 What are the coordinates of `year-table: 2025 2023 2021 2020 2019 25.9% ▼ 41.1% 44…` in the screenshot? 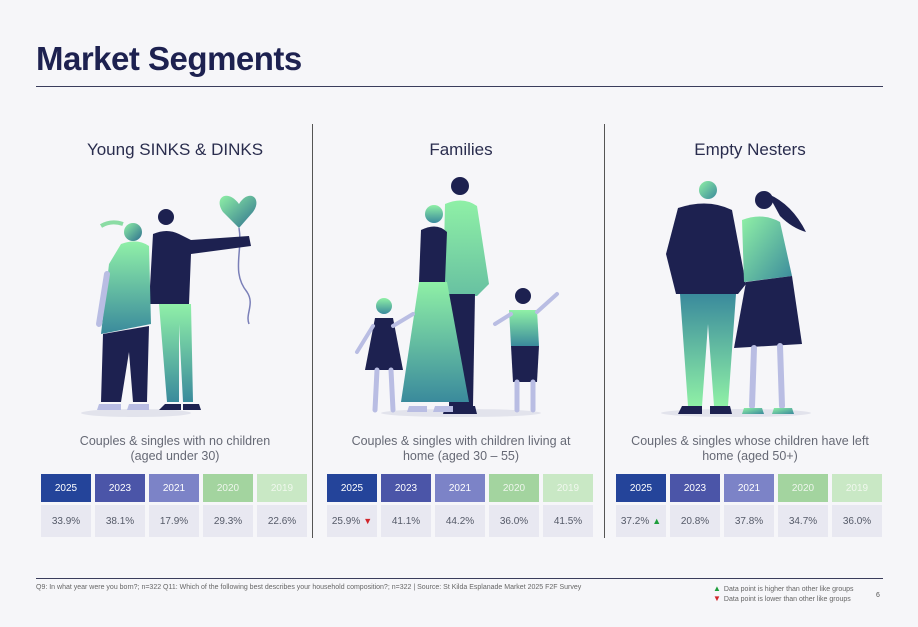 It's located at (460, 505).